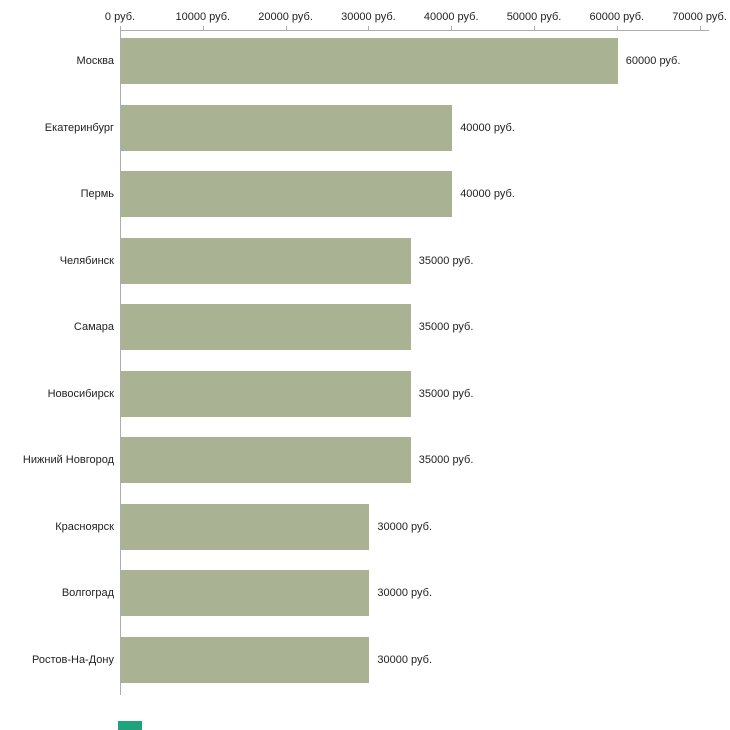  I want to click on x-tick-label: 60000 руб., so click(617, 17).